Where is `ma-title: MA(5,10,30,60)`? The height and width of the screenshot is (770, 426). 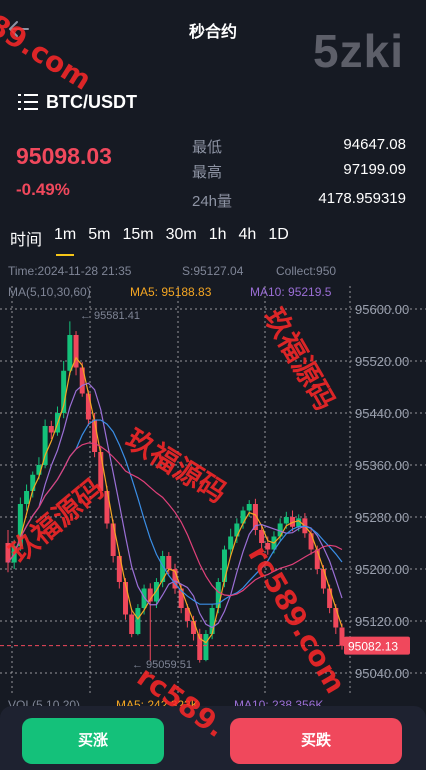 ma-title: MA(5,10,30,60) is located at coordinates (49, 292).